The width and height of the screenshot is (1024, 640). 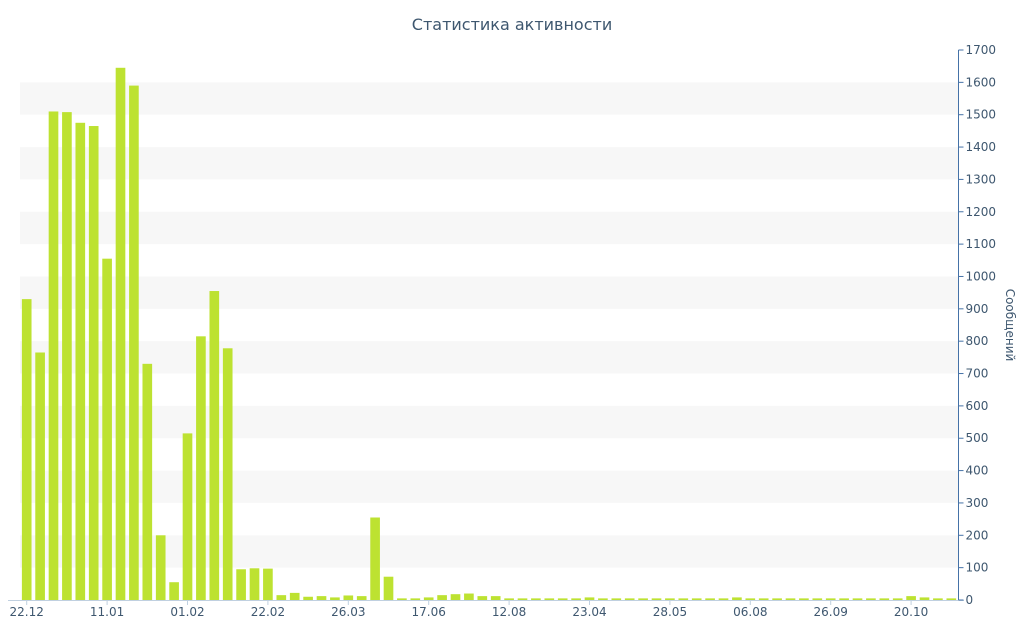 I want to click on y-tick-label: 1200, so click(x=981, y=212).